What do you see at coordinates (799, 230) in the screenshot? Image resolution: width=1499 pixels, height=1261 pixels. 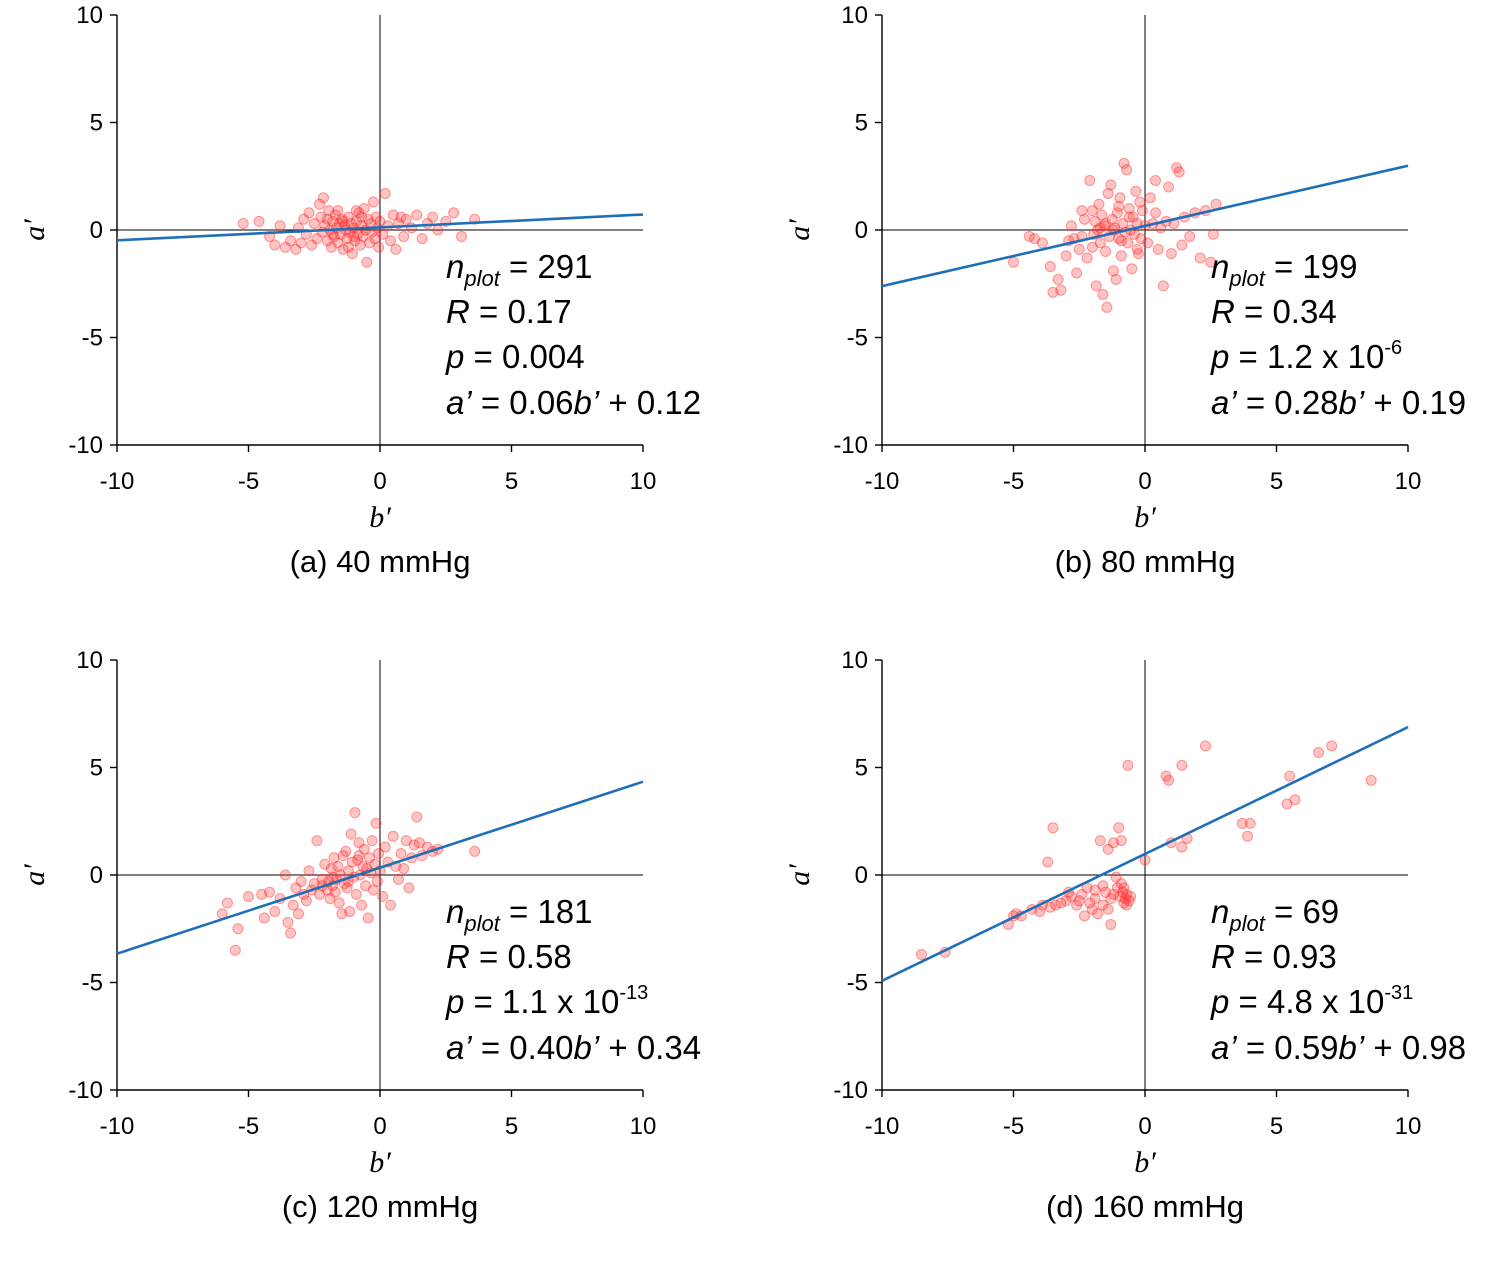 I see `y-axis-title: a′` at bounding box center [799, 230].